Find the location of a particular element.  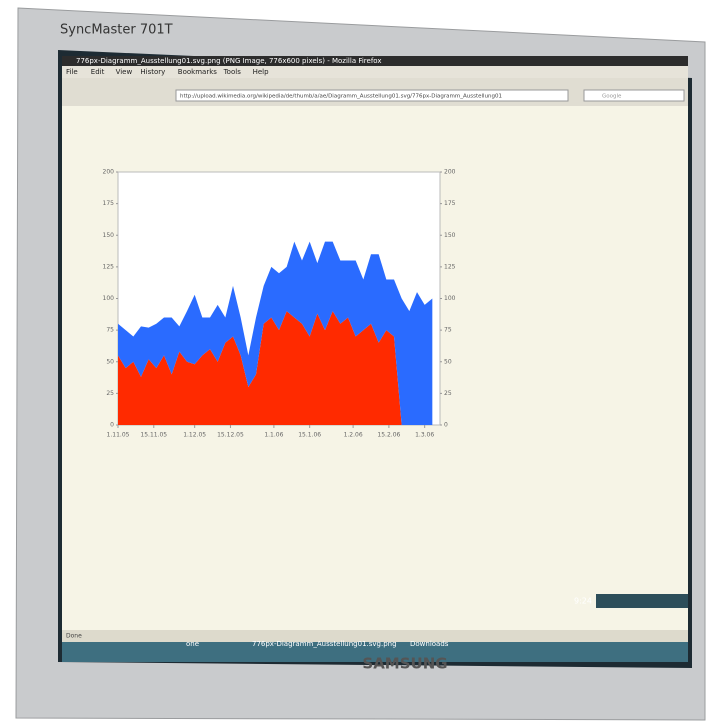

url-bar is located at coordinates (372, 95).